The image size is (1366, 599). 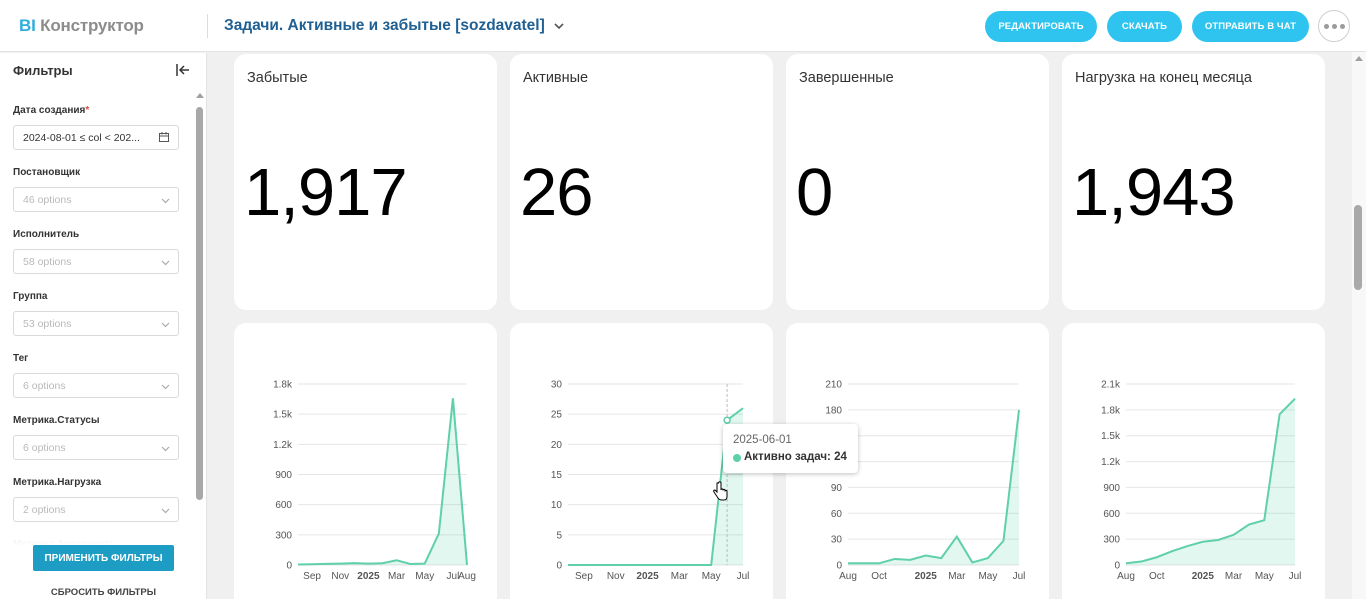 I want to click on filter-select: 2 options, so click(x=96, y=509).